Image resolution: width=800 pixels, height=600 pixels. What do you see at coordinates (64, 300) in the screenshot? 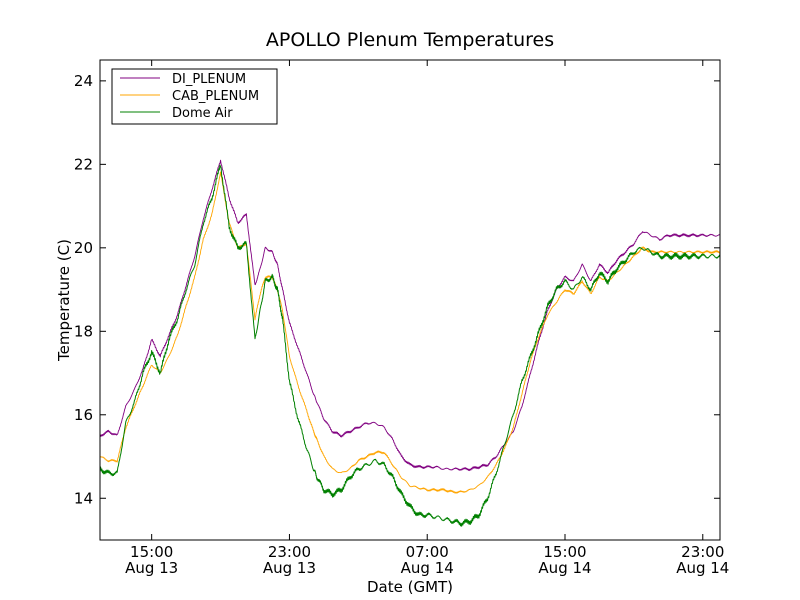
I see `y-axis-label: Temperature (C)` at bounding box center [64, 300].